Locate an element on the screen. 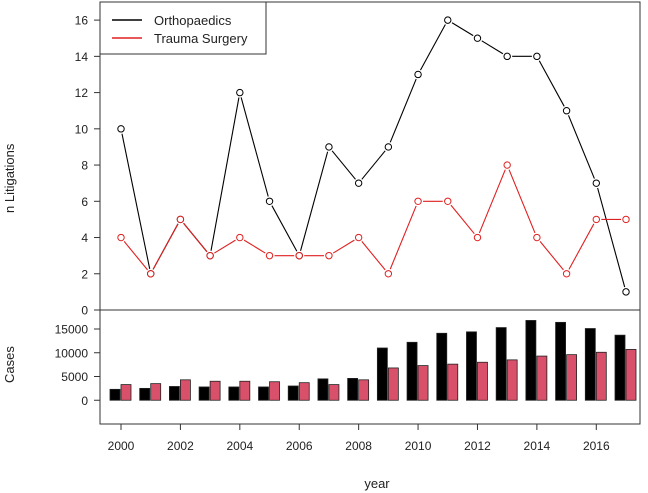 The width and height of the screenshot is (648, 493). point-orthopaedics-2000 is located at coordinates (121, 129).